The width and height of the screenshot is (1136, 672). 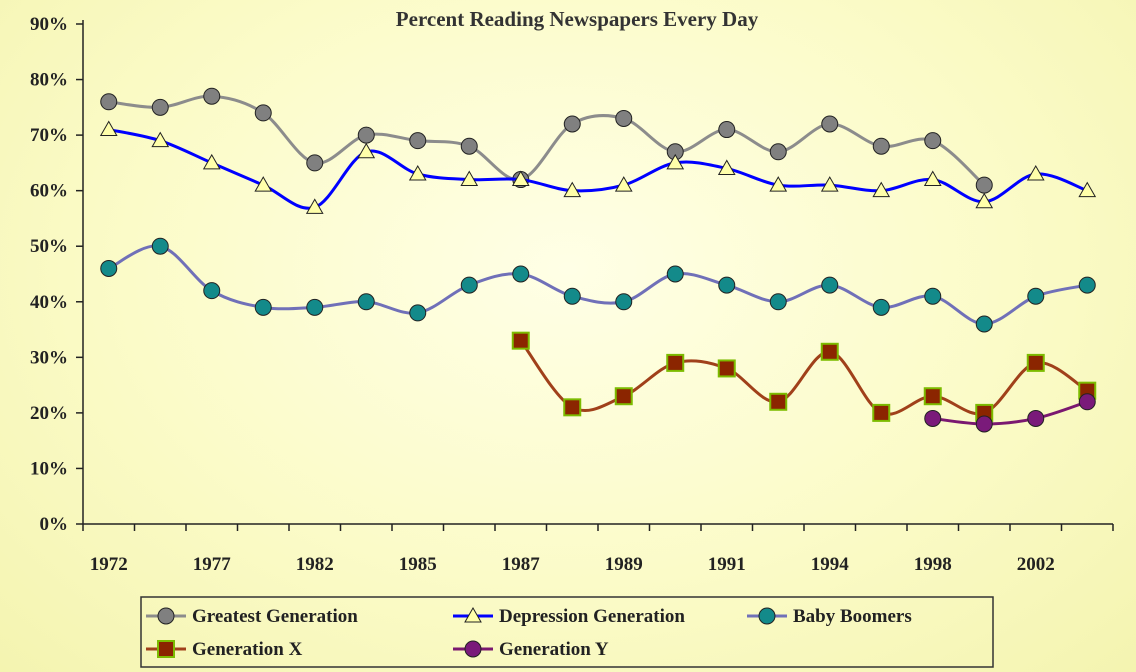 I want to click on series-depression-generation, so click(x=598, y=167).